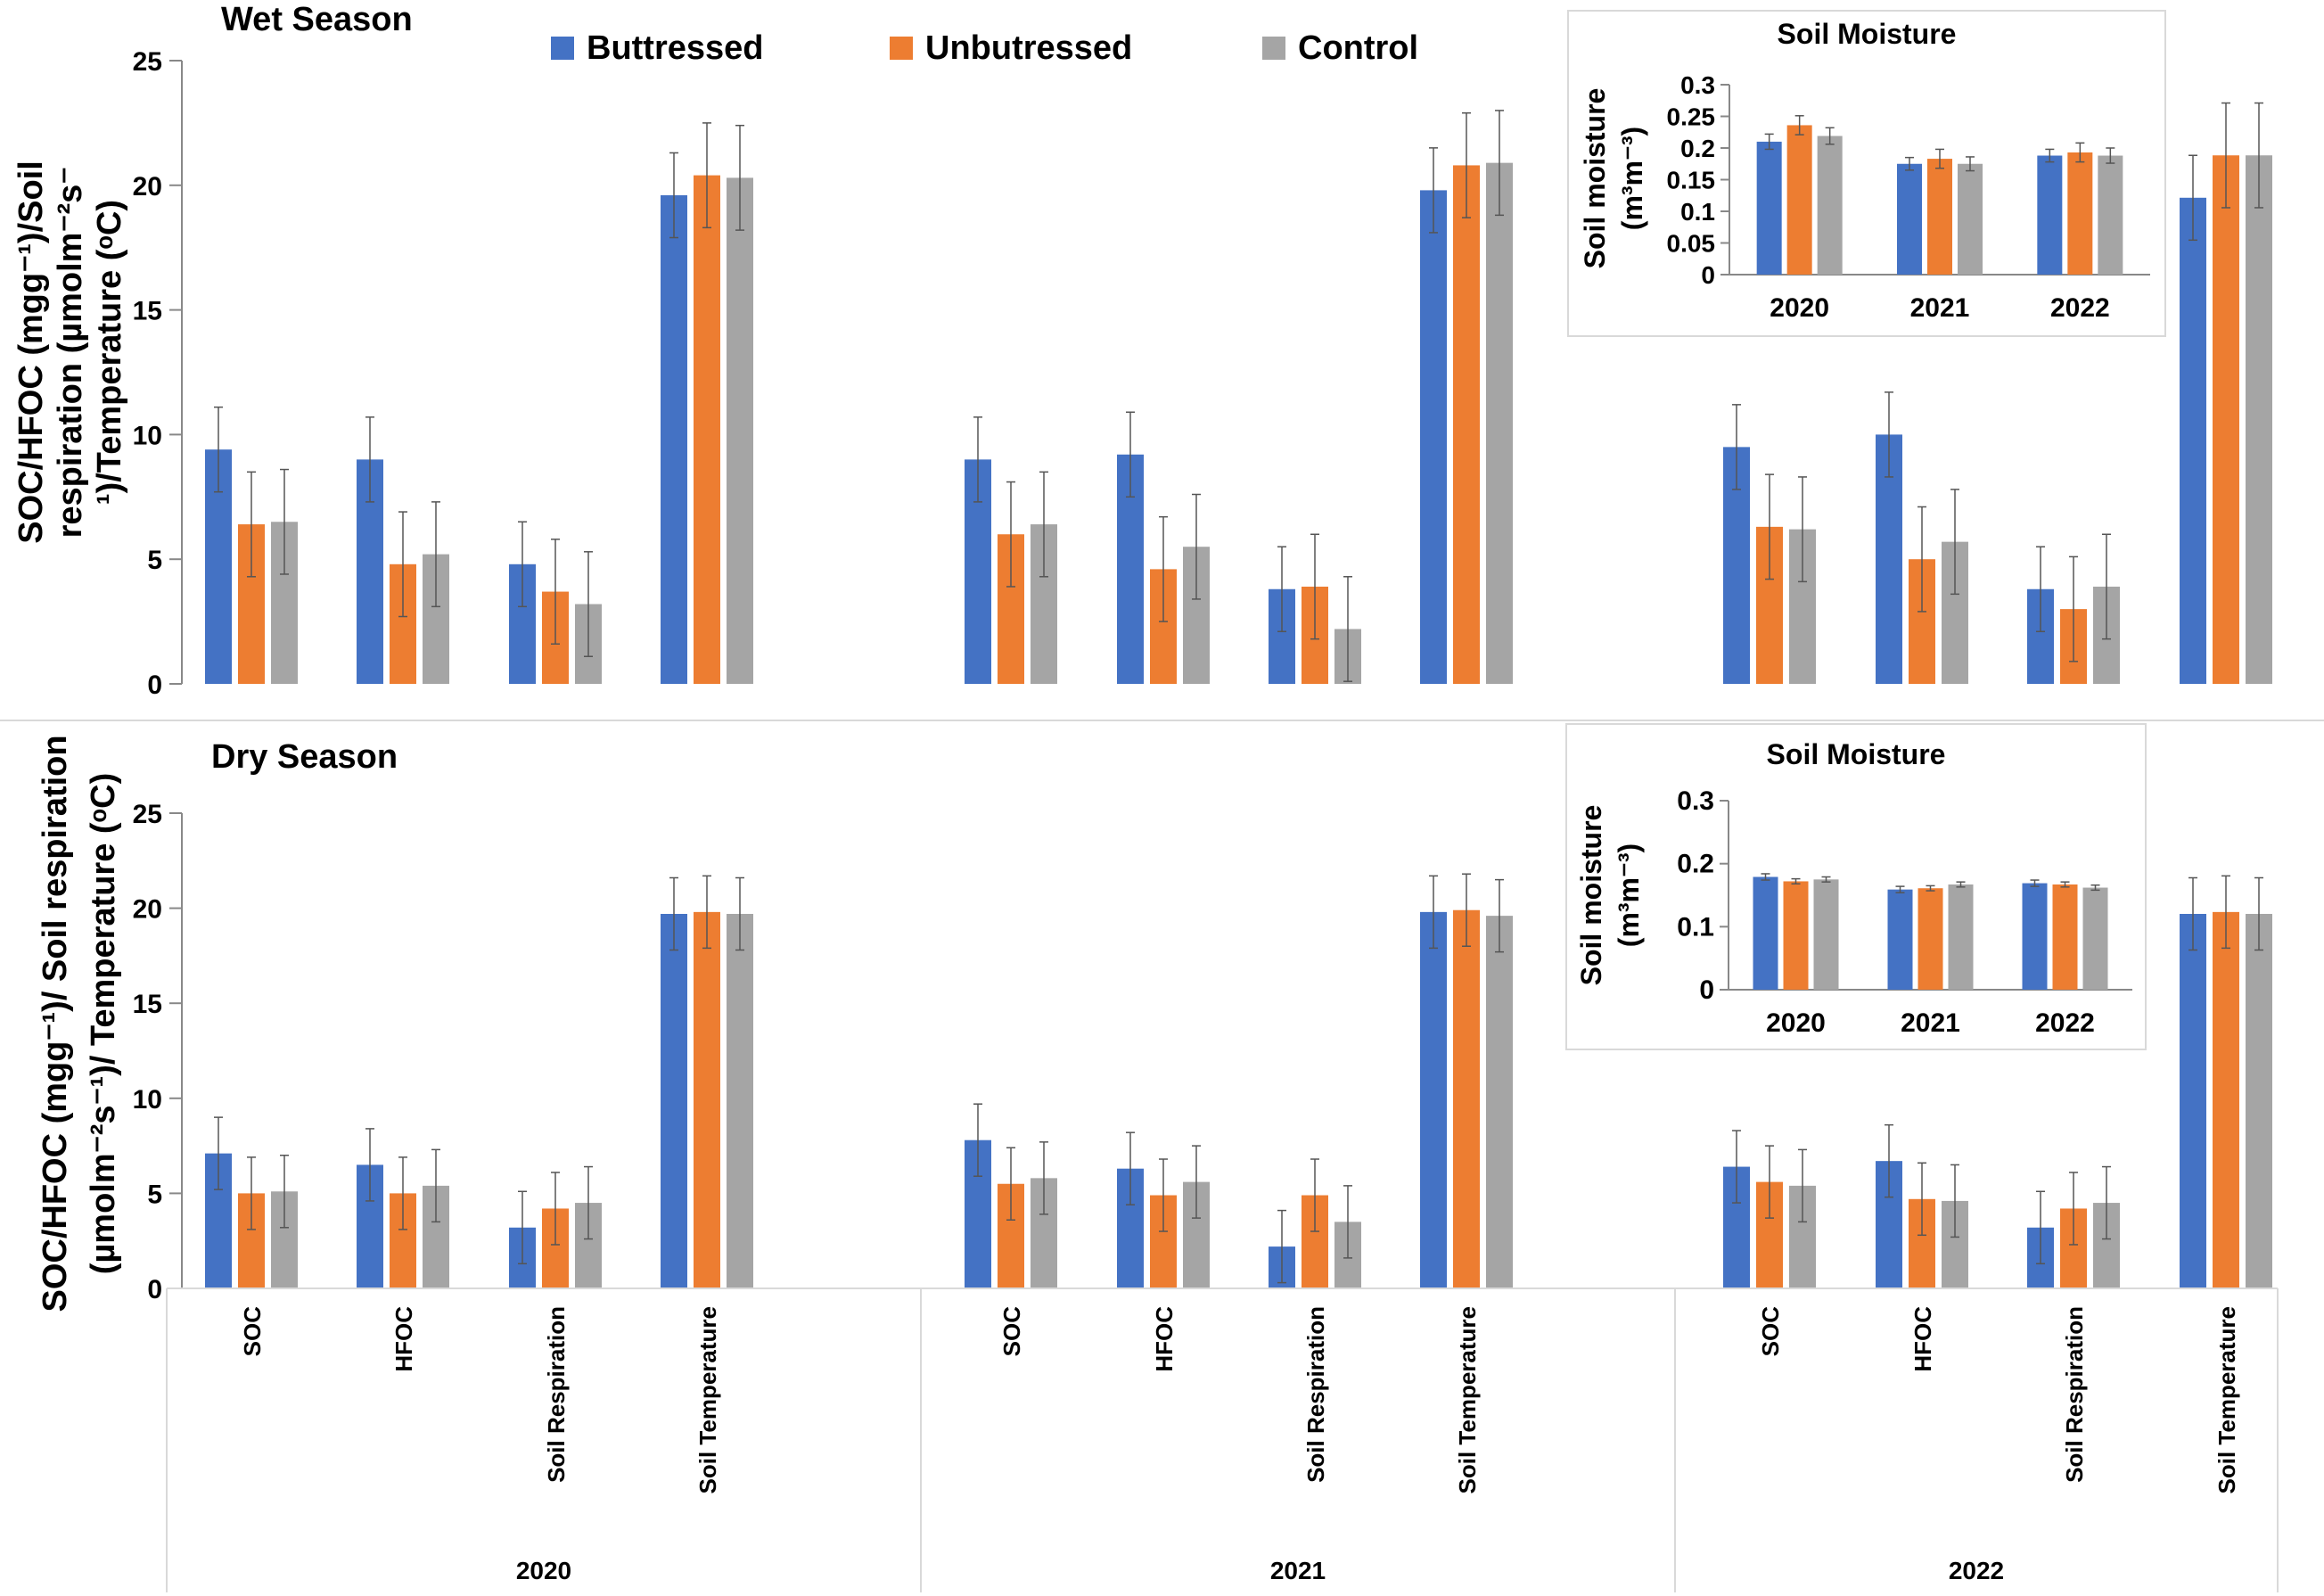 The width and height of the screenshot is (2324, 1596). What do you see at coordinates (304, 757) in the screenshot?
I see `chart-title: Dry Season` at bounding box center [304, 757].